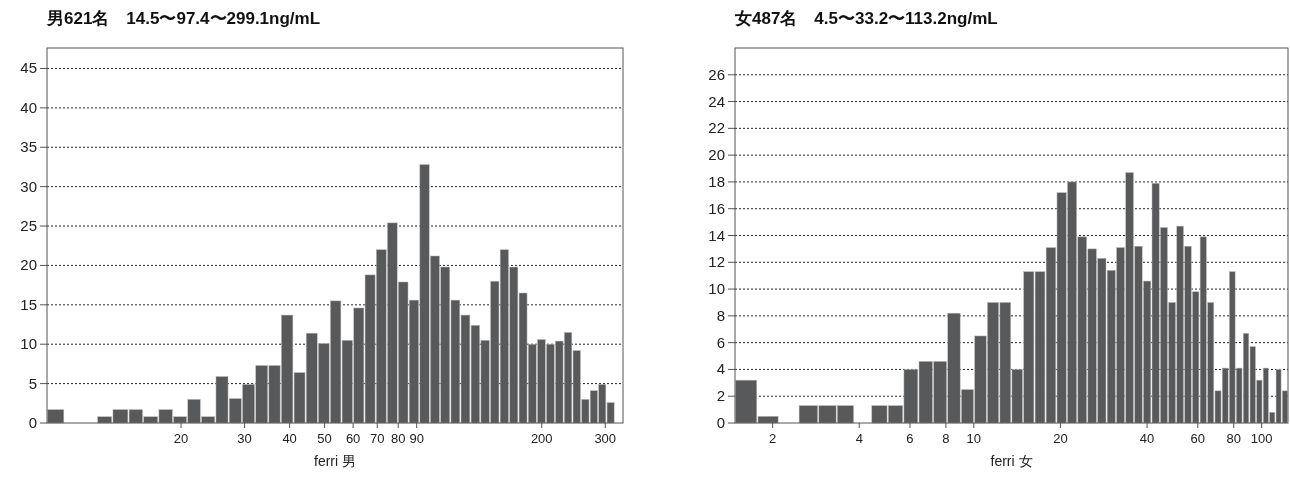  What do you see at coordinates (1261, 438) in the screenshot?
I see `x-tick-label: 100` at bounding box center [1261, 438].